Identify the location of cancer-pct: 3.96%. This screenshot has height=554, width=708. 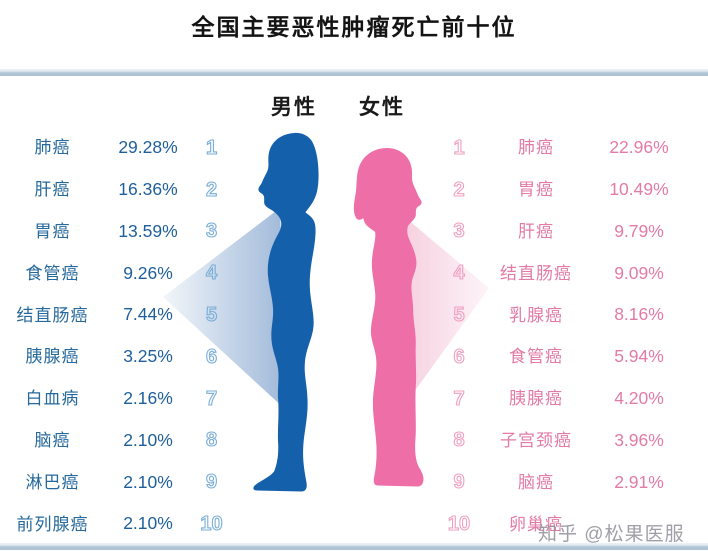
(639, 439).